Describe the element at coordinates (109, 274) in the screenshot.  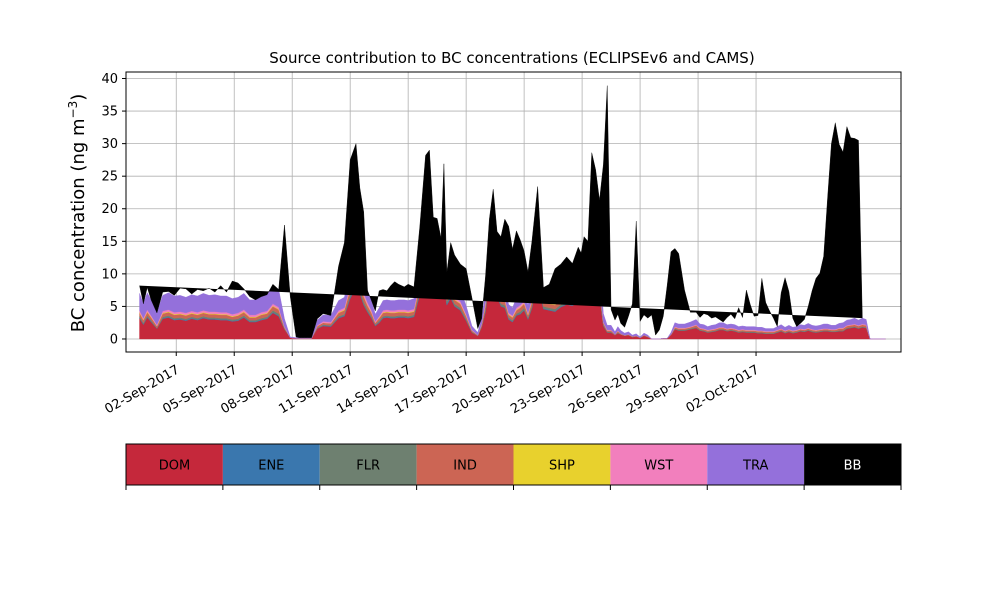
I see `y-tick-label: 10` at that location.